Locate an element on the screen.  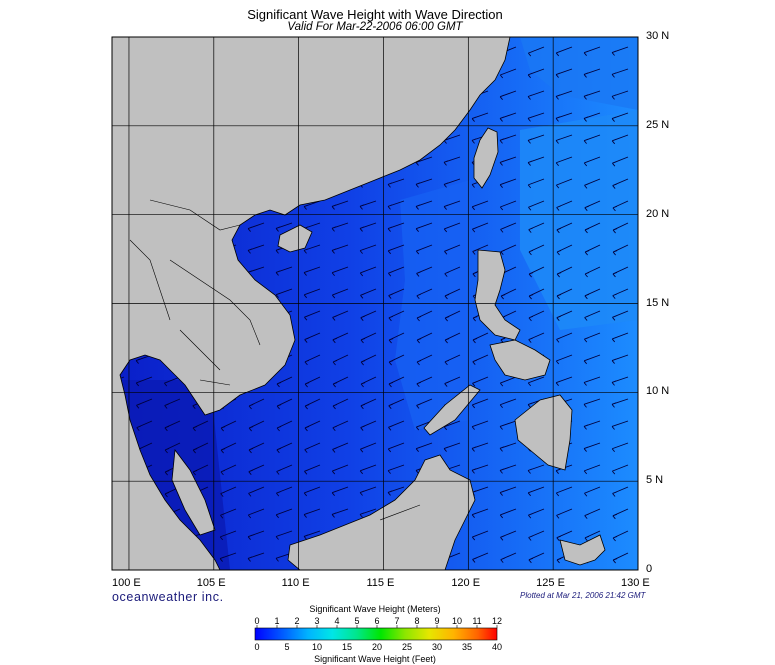
lon-label: 110 E is located at coordinates (295, 583).